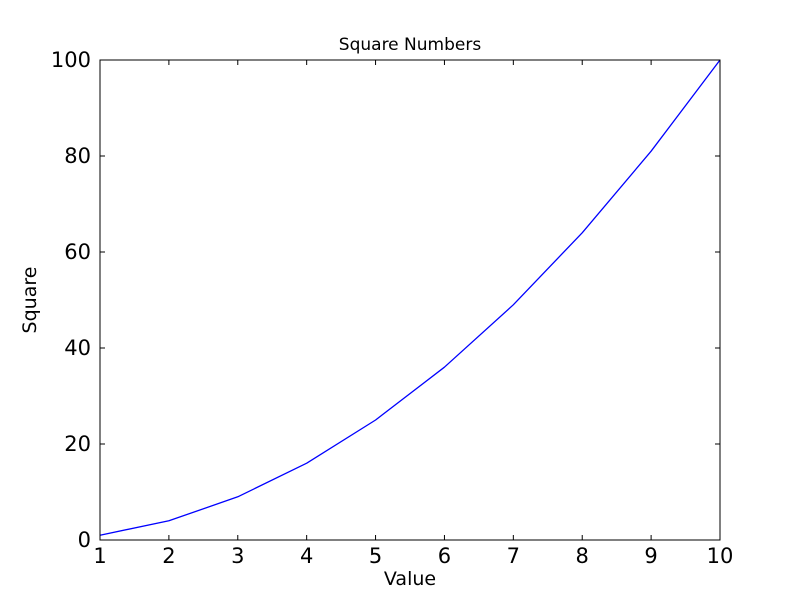 The width and height of the screenshot is (800, 604). Describe the element at coordinates (410, 579) in the screenshot. I see `x-axis-label: Value` at that location.